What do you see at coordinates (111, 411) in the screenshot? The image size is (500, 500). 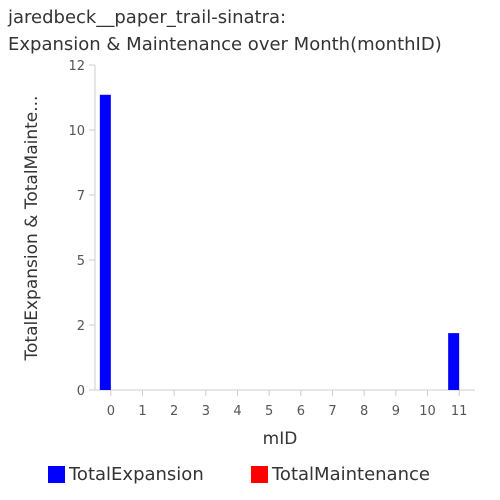 I see `x-tick-label: 0` at bounding box center [111, 411].